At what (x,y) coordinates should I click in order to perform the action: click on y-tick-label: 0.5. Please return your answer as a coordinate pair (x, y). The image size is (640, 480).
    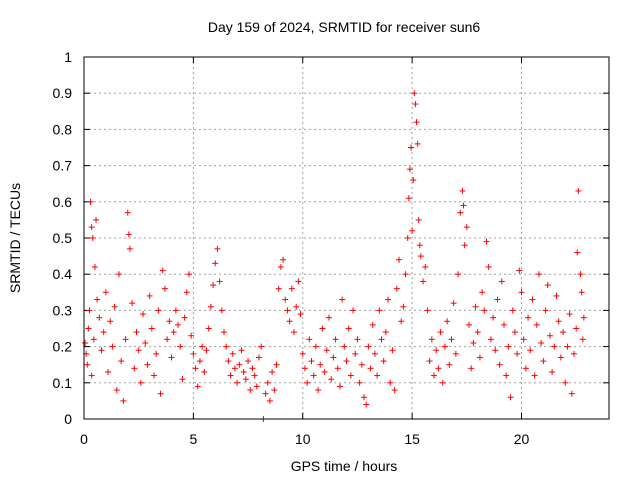
    Looking at the image, I should click on (63, 238).